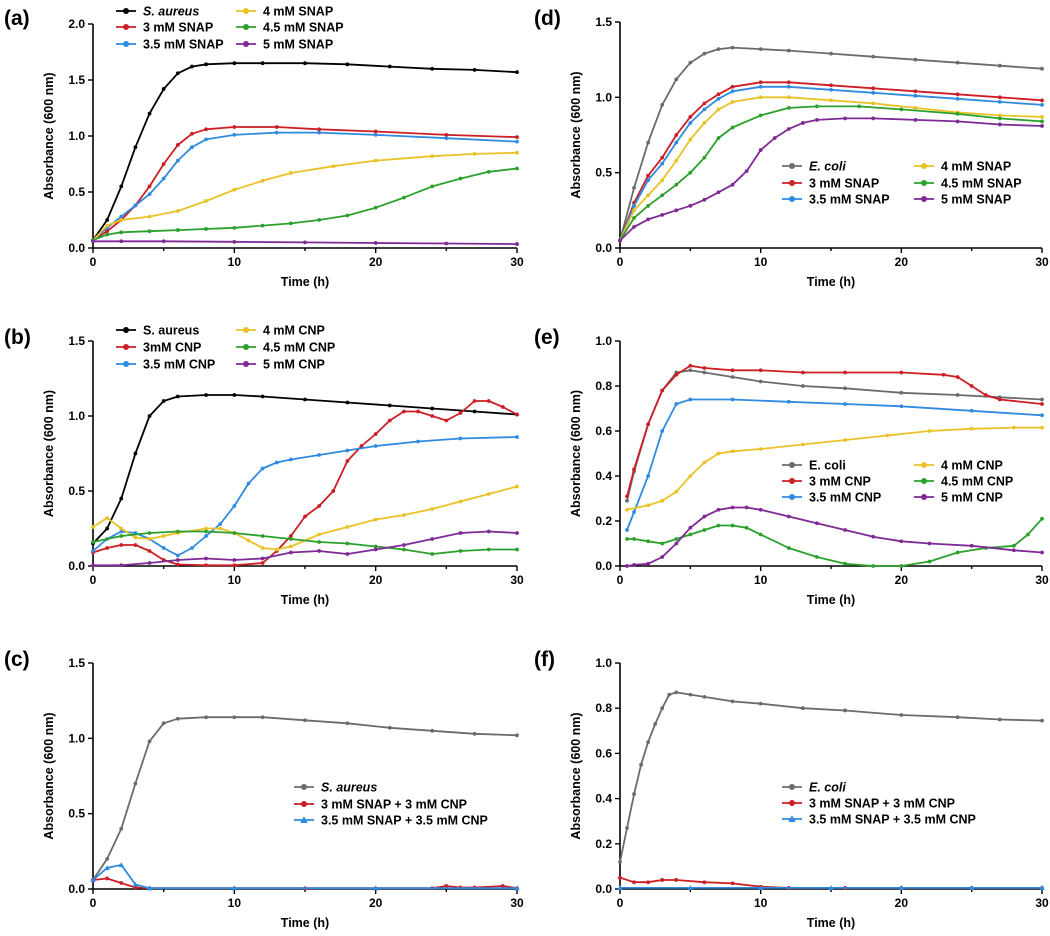  Describe the element at coordinates (298, 12) in the screenshot. I see `legend-label: 4 mM SNAP` at that location.